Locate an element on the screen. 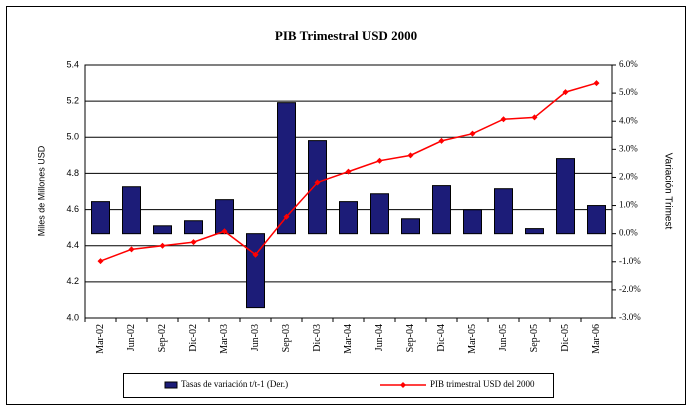  x-tick-label: Dic-02 is located at coordinates (193, 338).